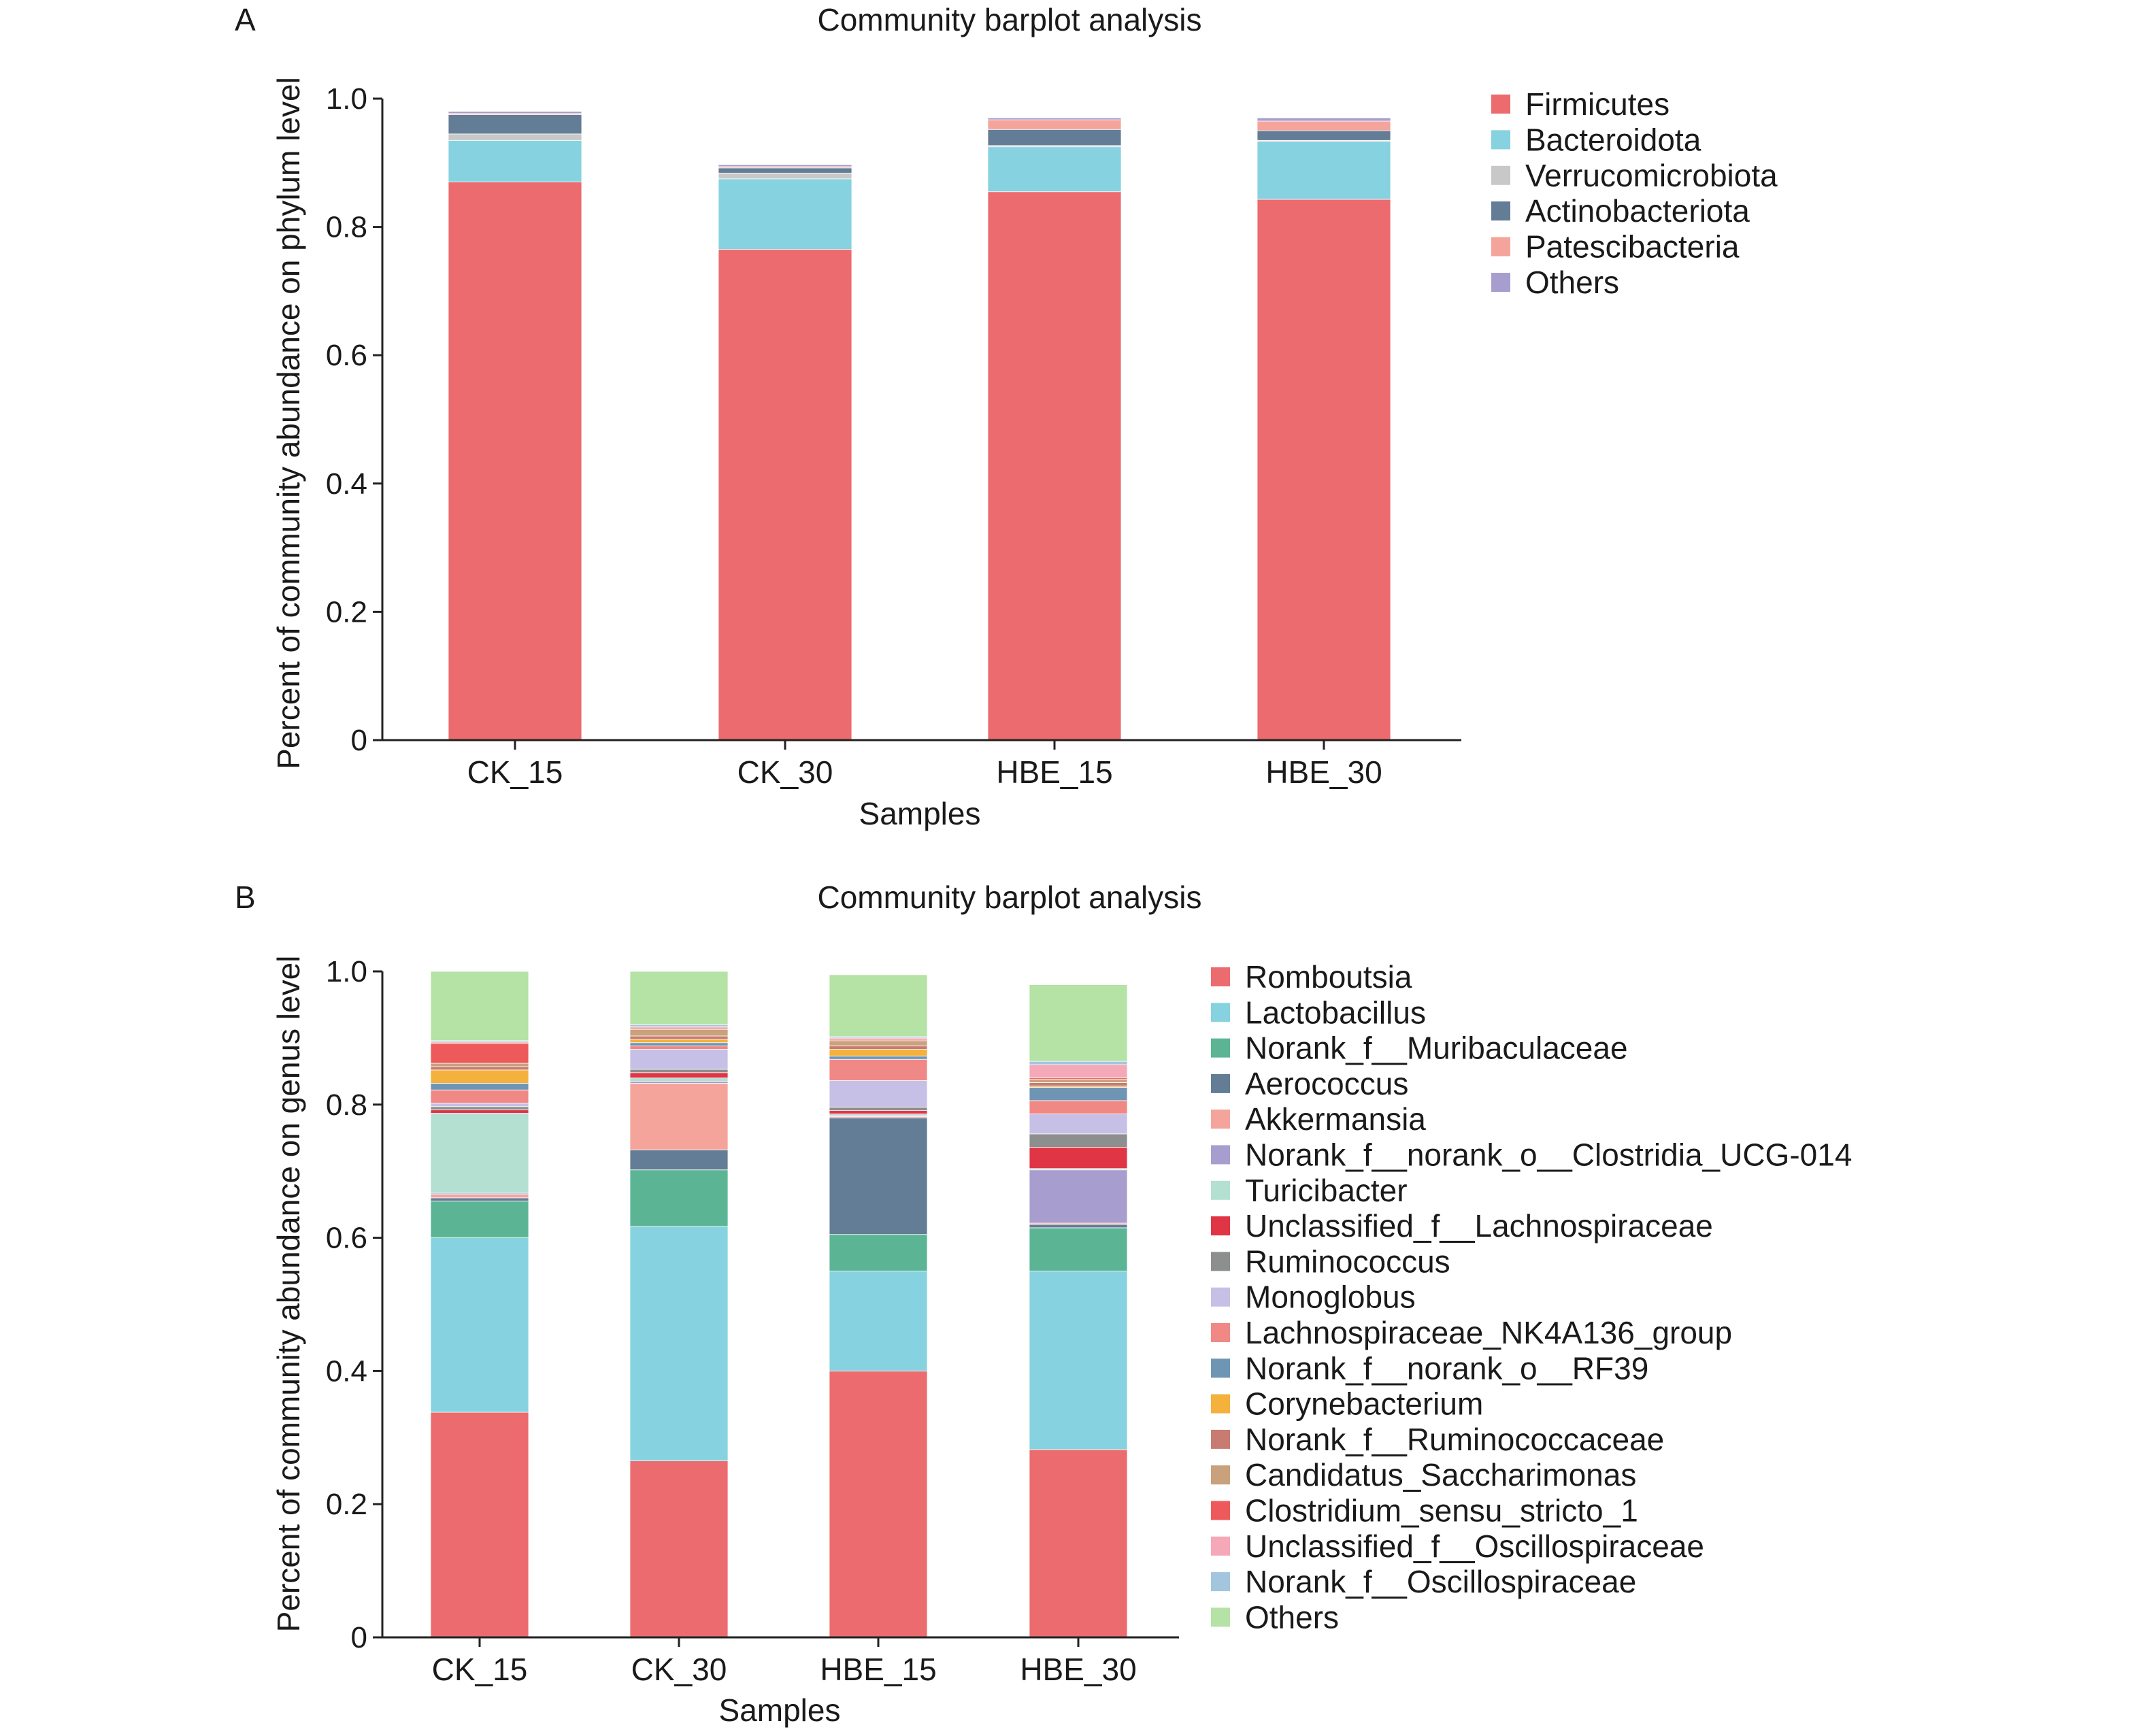  I want to click on legend-swatch-norank-f-muribaculaceae, so click(1220, 1048).